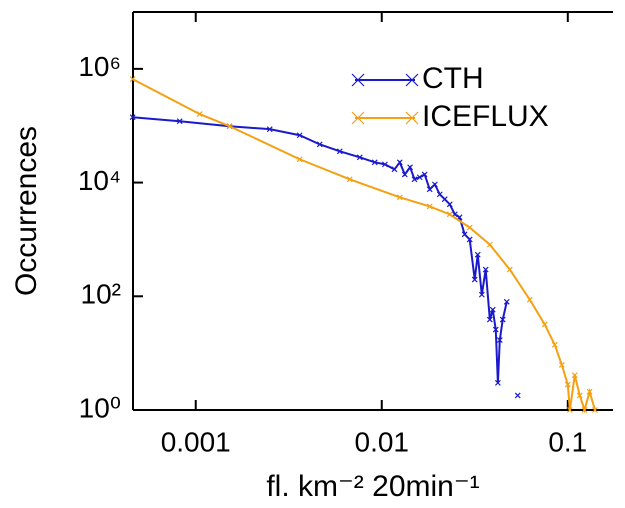 The width and height of the screenshot is (625, 508). I want to click on y-tick-label: 10⁰, so click(100, 407).